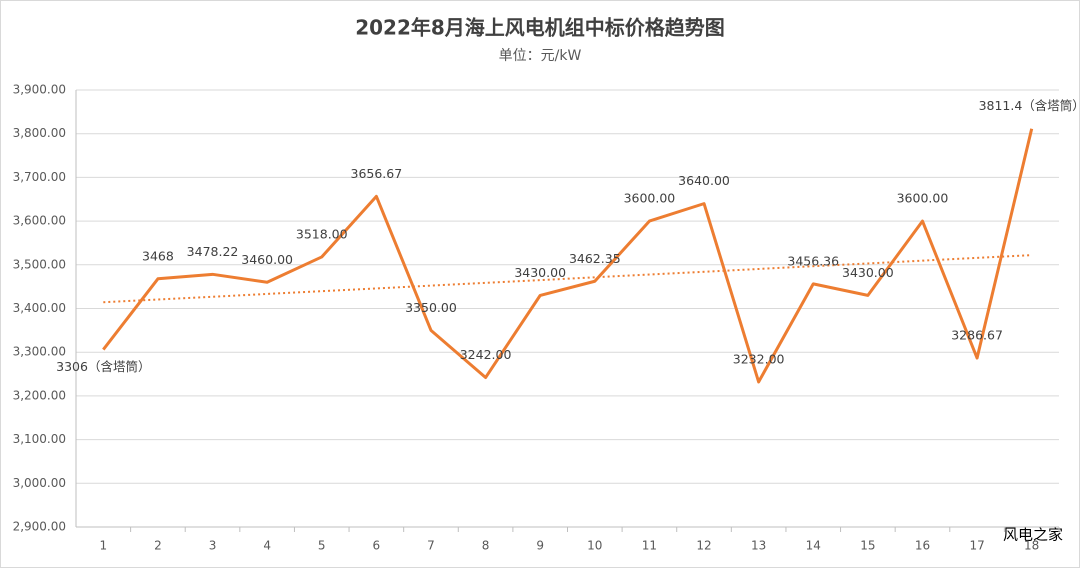 The width and height of the screenshot is (1080, 568). What do you see at coordinates (703, 546) in the screenshot?
I see `x-tick-label: 12` at bounding box center [703, 546].